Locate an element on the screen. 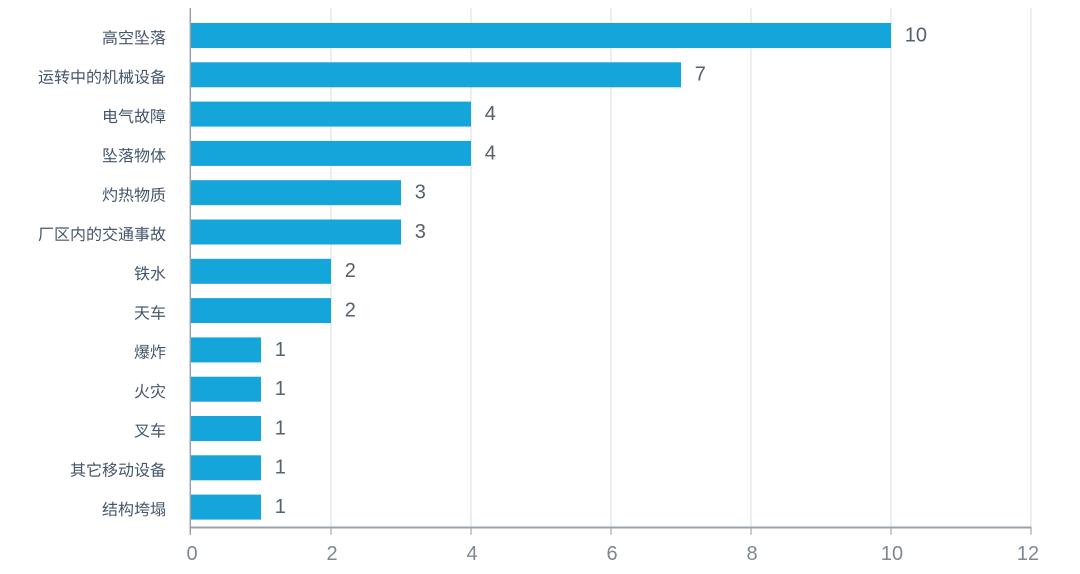 This screenshot has width=1080, height=574. svg-text: 12 is located at coordinates (1028, 554).